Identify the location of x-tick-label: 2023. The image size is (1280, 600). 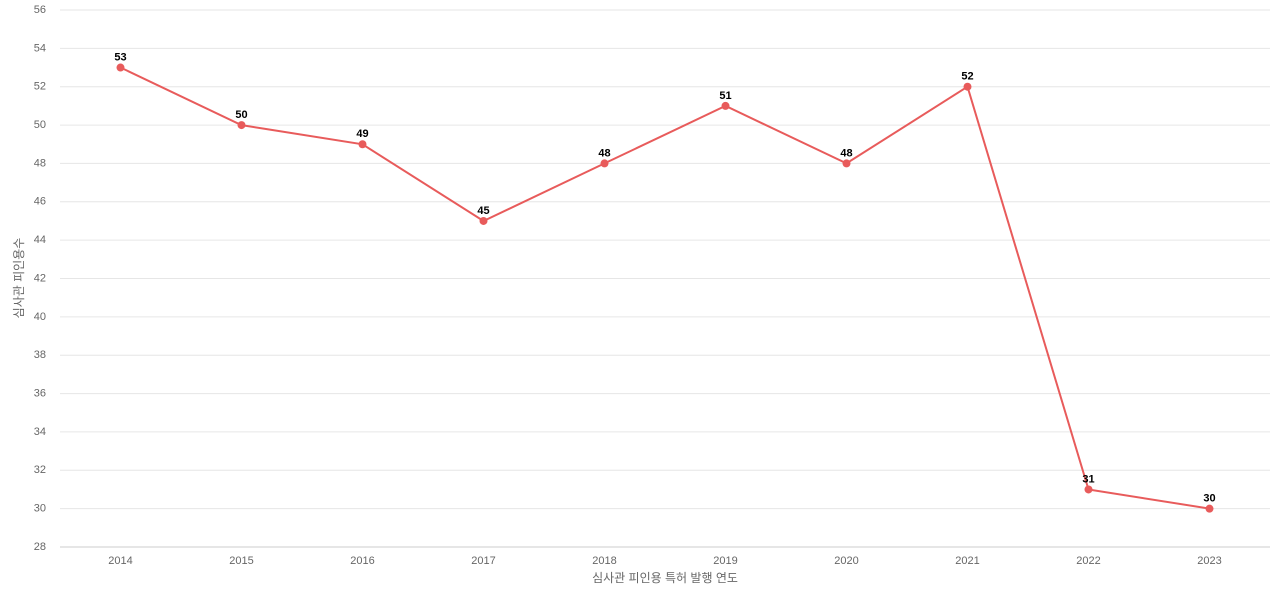
(1209, 561).